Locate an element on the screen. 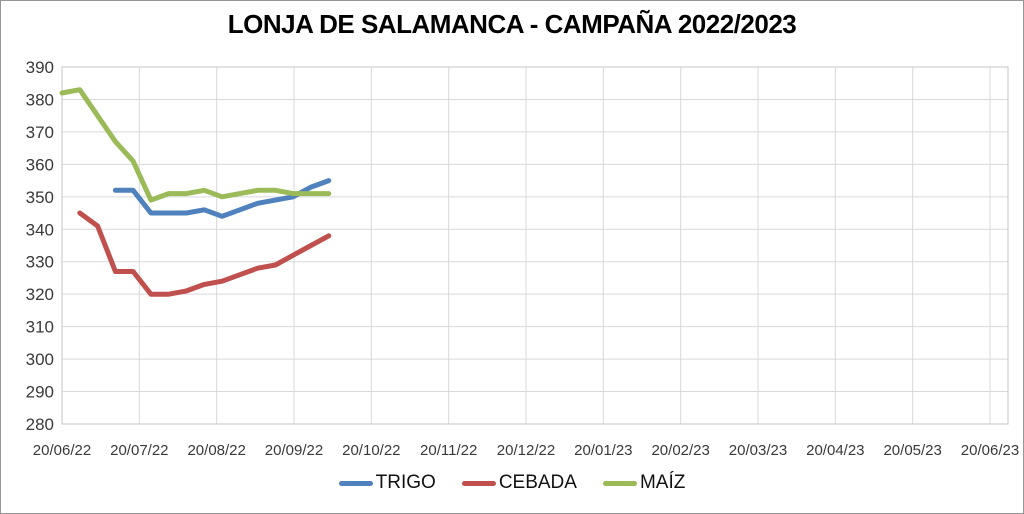  y-tick-label: 370 is located at coordinates (40, 132).